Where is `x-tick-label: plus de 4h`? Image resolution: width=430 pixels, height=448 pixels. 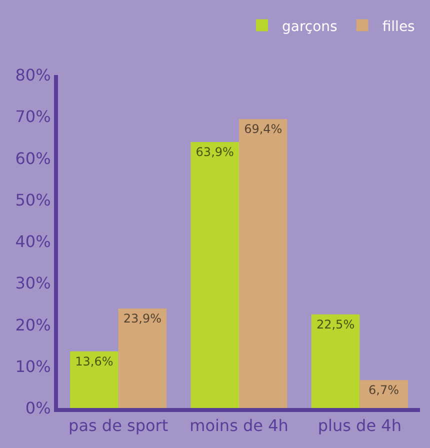 x-tick-label: plus de 4h is located at coordinates (360, 426).